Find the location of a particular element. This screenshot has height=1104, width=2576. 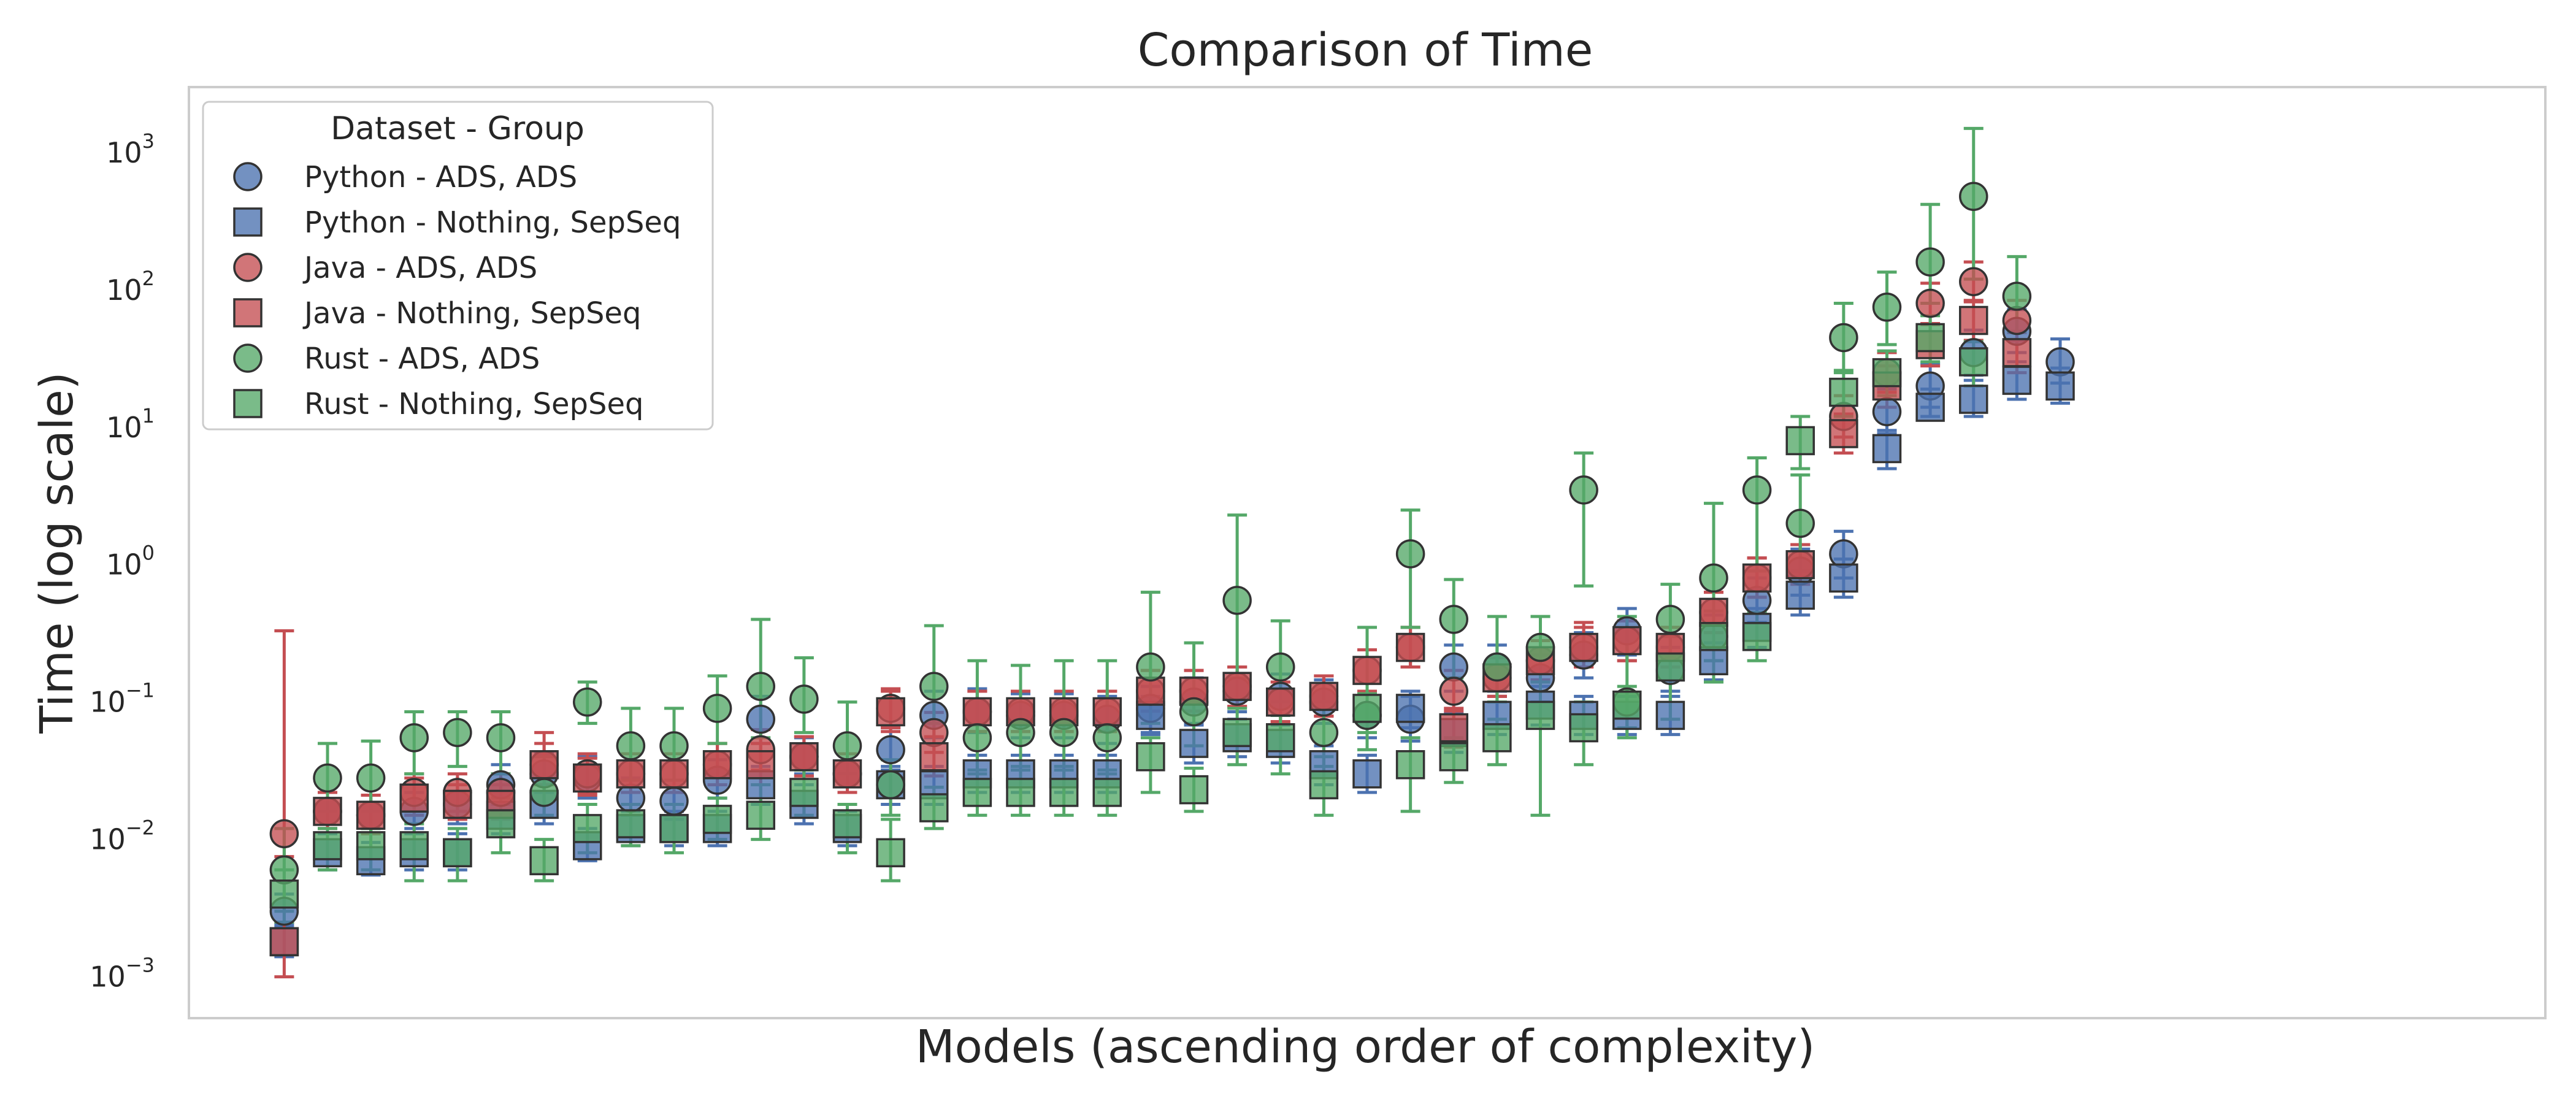

legend-frame is located at coordinates (458, 266).